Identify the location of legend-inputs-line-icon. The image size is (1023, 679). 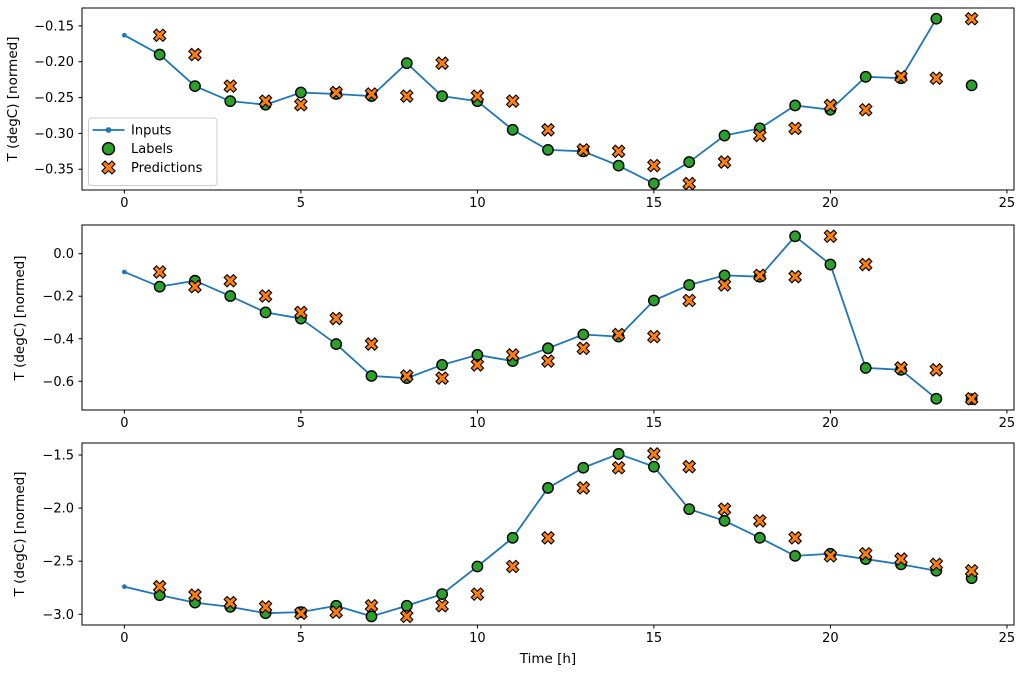
(108, 130).